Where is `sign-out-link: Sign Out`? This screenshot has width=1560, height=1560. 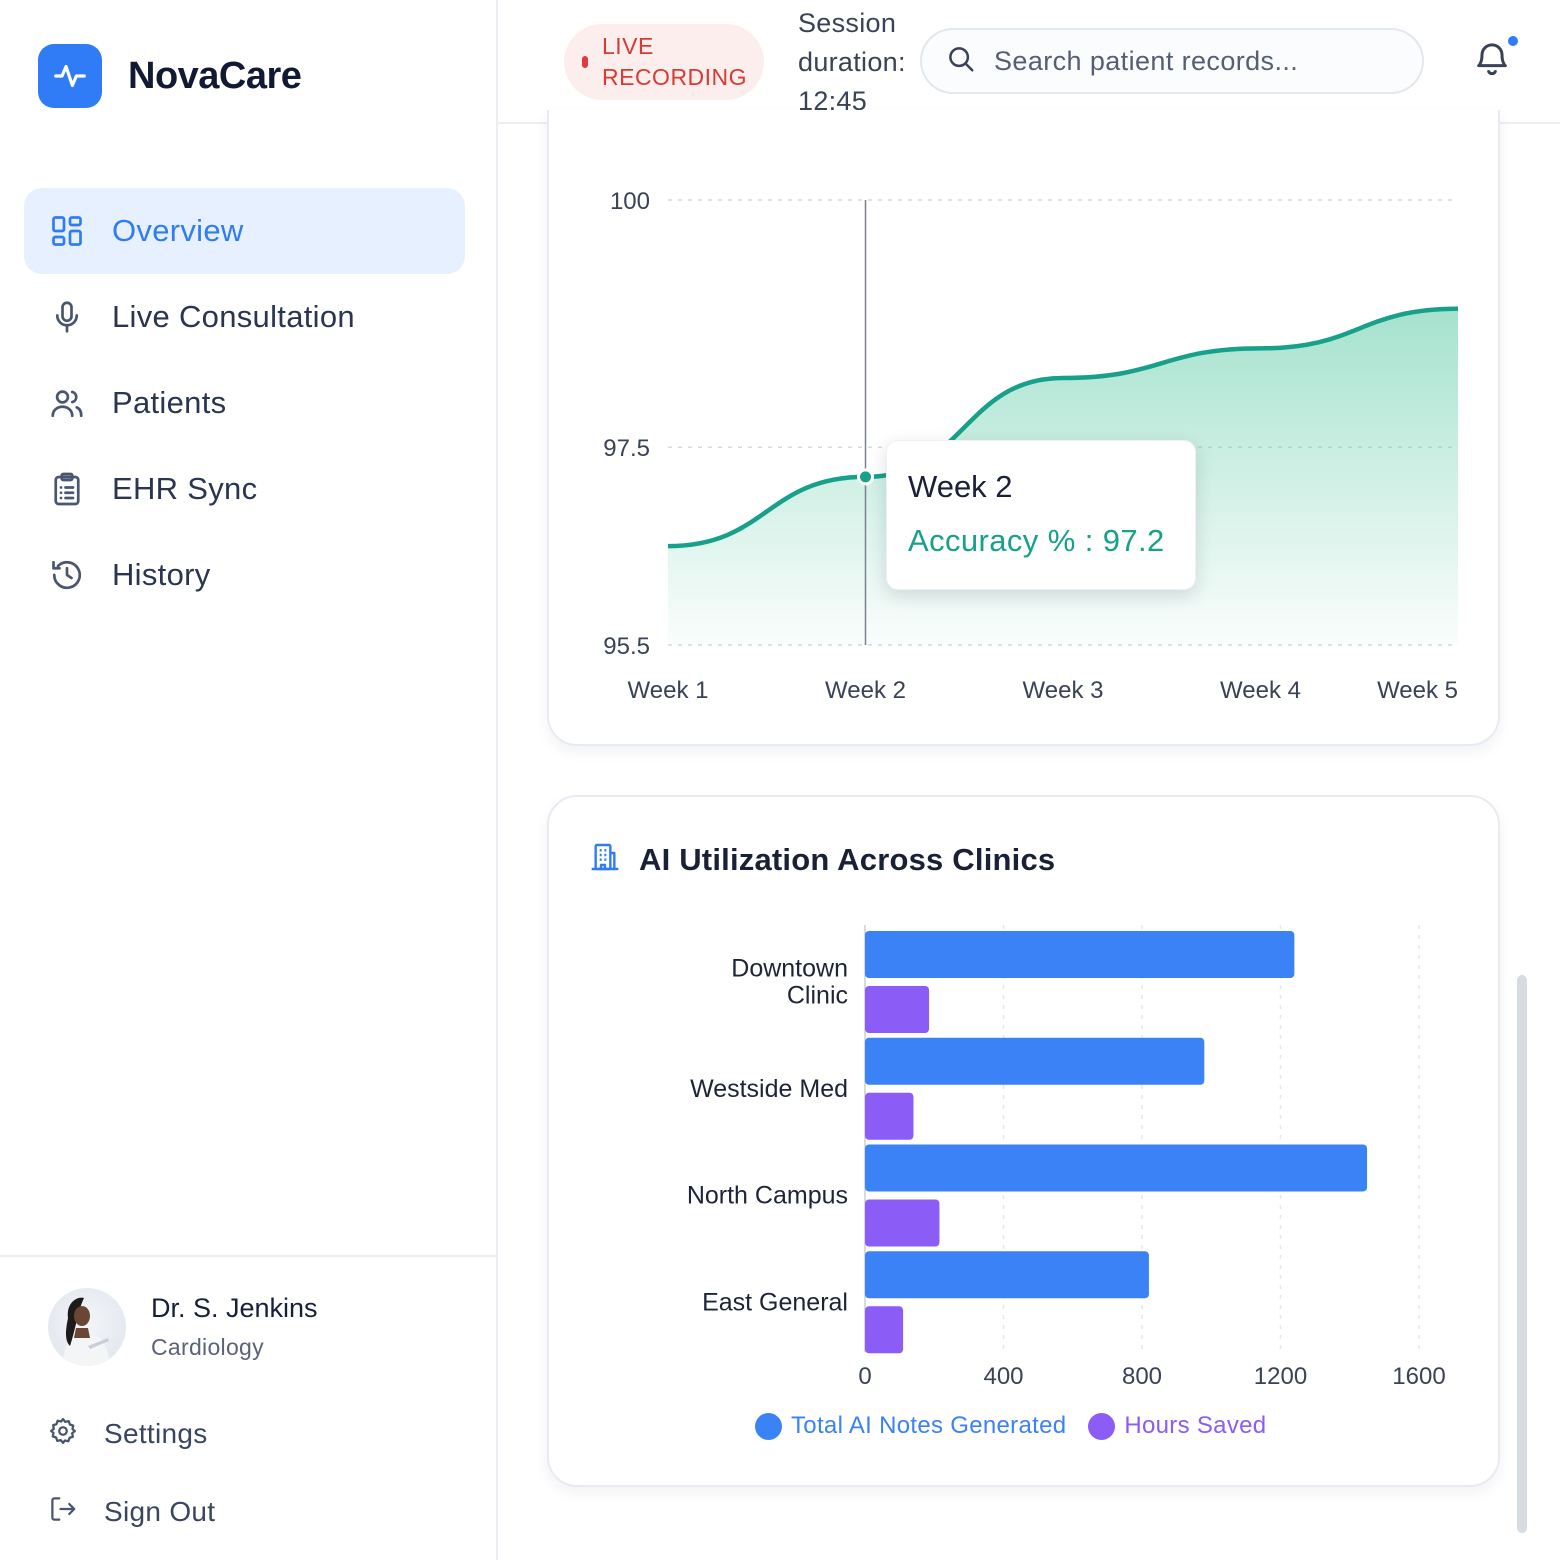
sign-out-link: Sign Out is located at coordinates (131, 1511).